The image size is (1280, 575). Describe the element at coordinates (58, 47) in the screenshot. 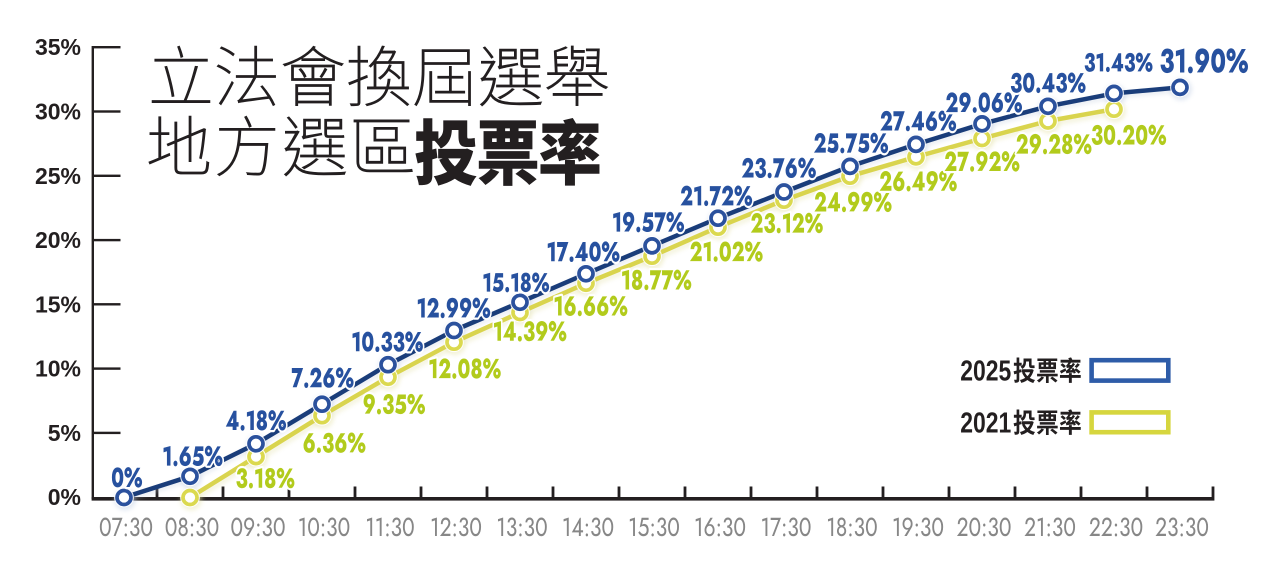

I see `svg-text: 35%` at that location.